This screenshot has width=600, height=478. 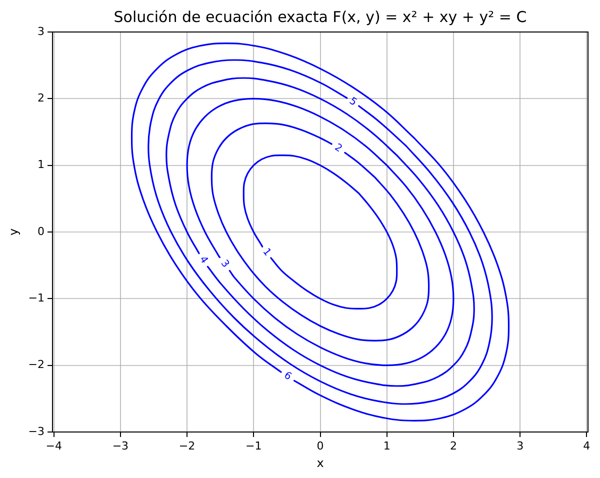 What do you see at coordinates (41, 165) in the screenshot?
I see `y-tick-label: 1` at bounding box center [41, 165].